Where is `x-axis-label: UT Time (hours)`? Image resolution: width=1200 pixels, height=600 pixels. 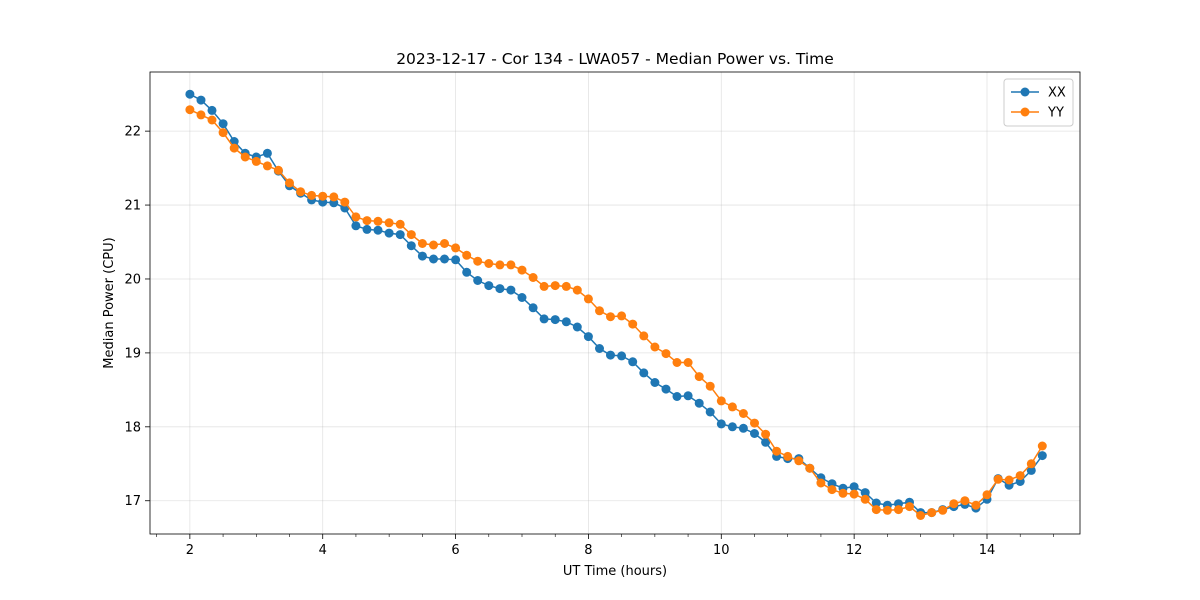
x-axis-label: UT Time (hours) is located at coordinates (615, 571).